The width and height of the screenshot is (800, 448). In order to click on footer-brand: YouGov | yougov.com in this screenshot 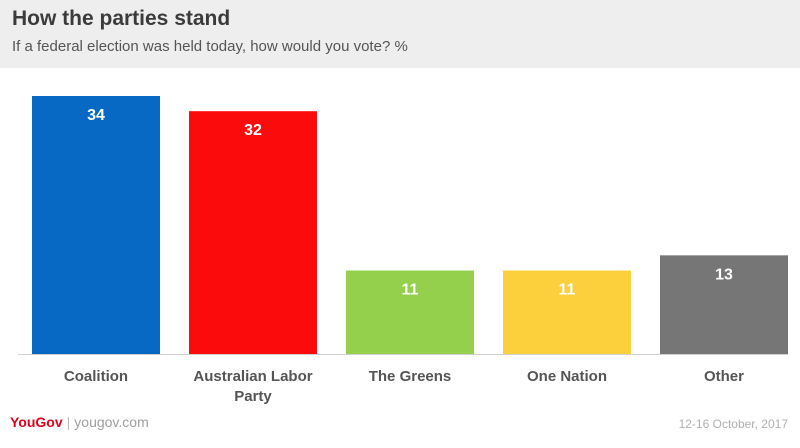, I will do `click(79, 422)`.